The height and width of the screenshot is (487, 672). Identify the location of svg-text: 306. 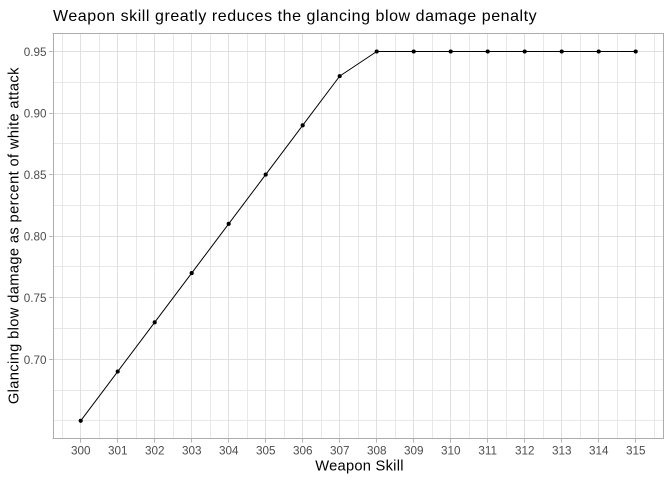
(303, 451).